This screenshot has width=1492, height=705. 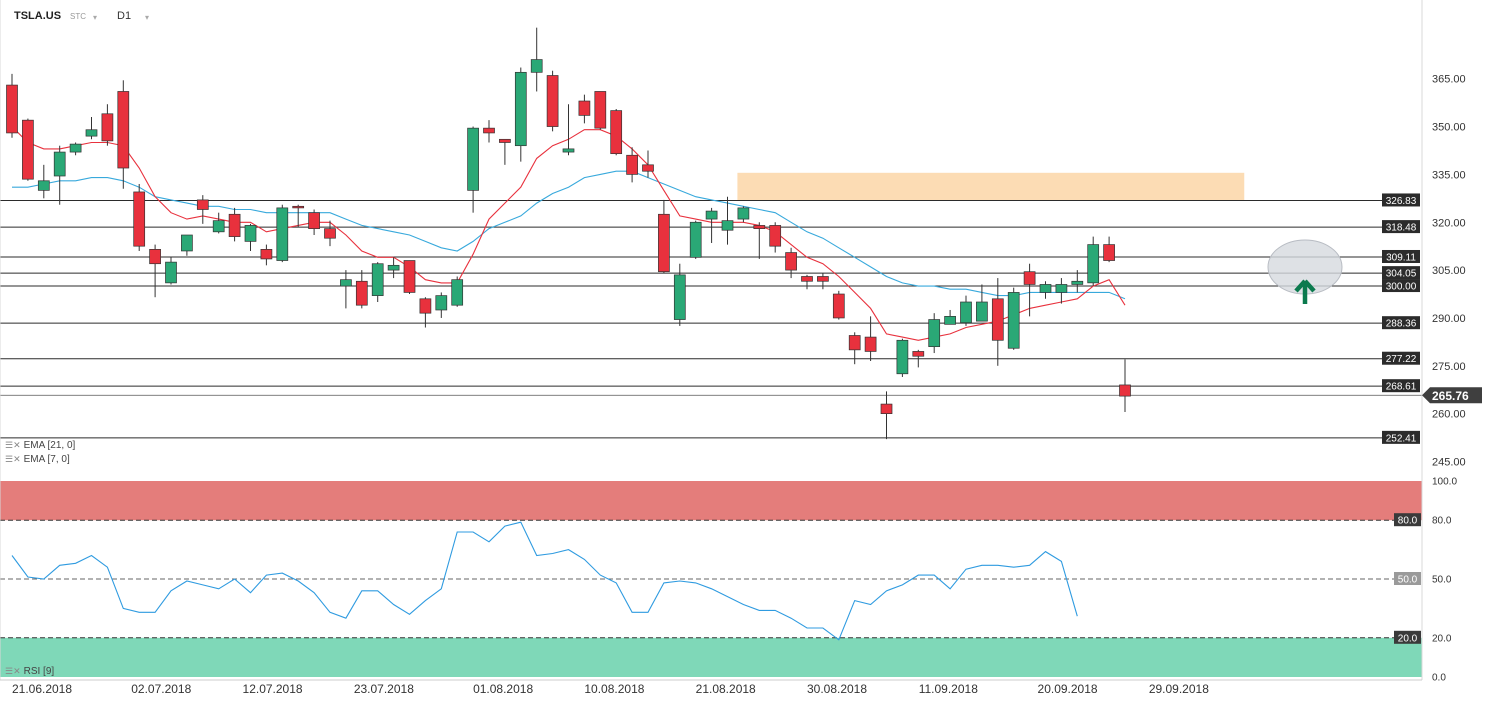 I want to click on price-tick-label: 290.00, so click(x=1449, y=319).